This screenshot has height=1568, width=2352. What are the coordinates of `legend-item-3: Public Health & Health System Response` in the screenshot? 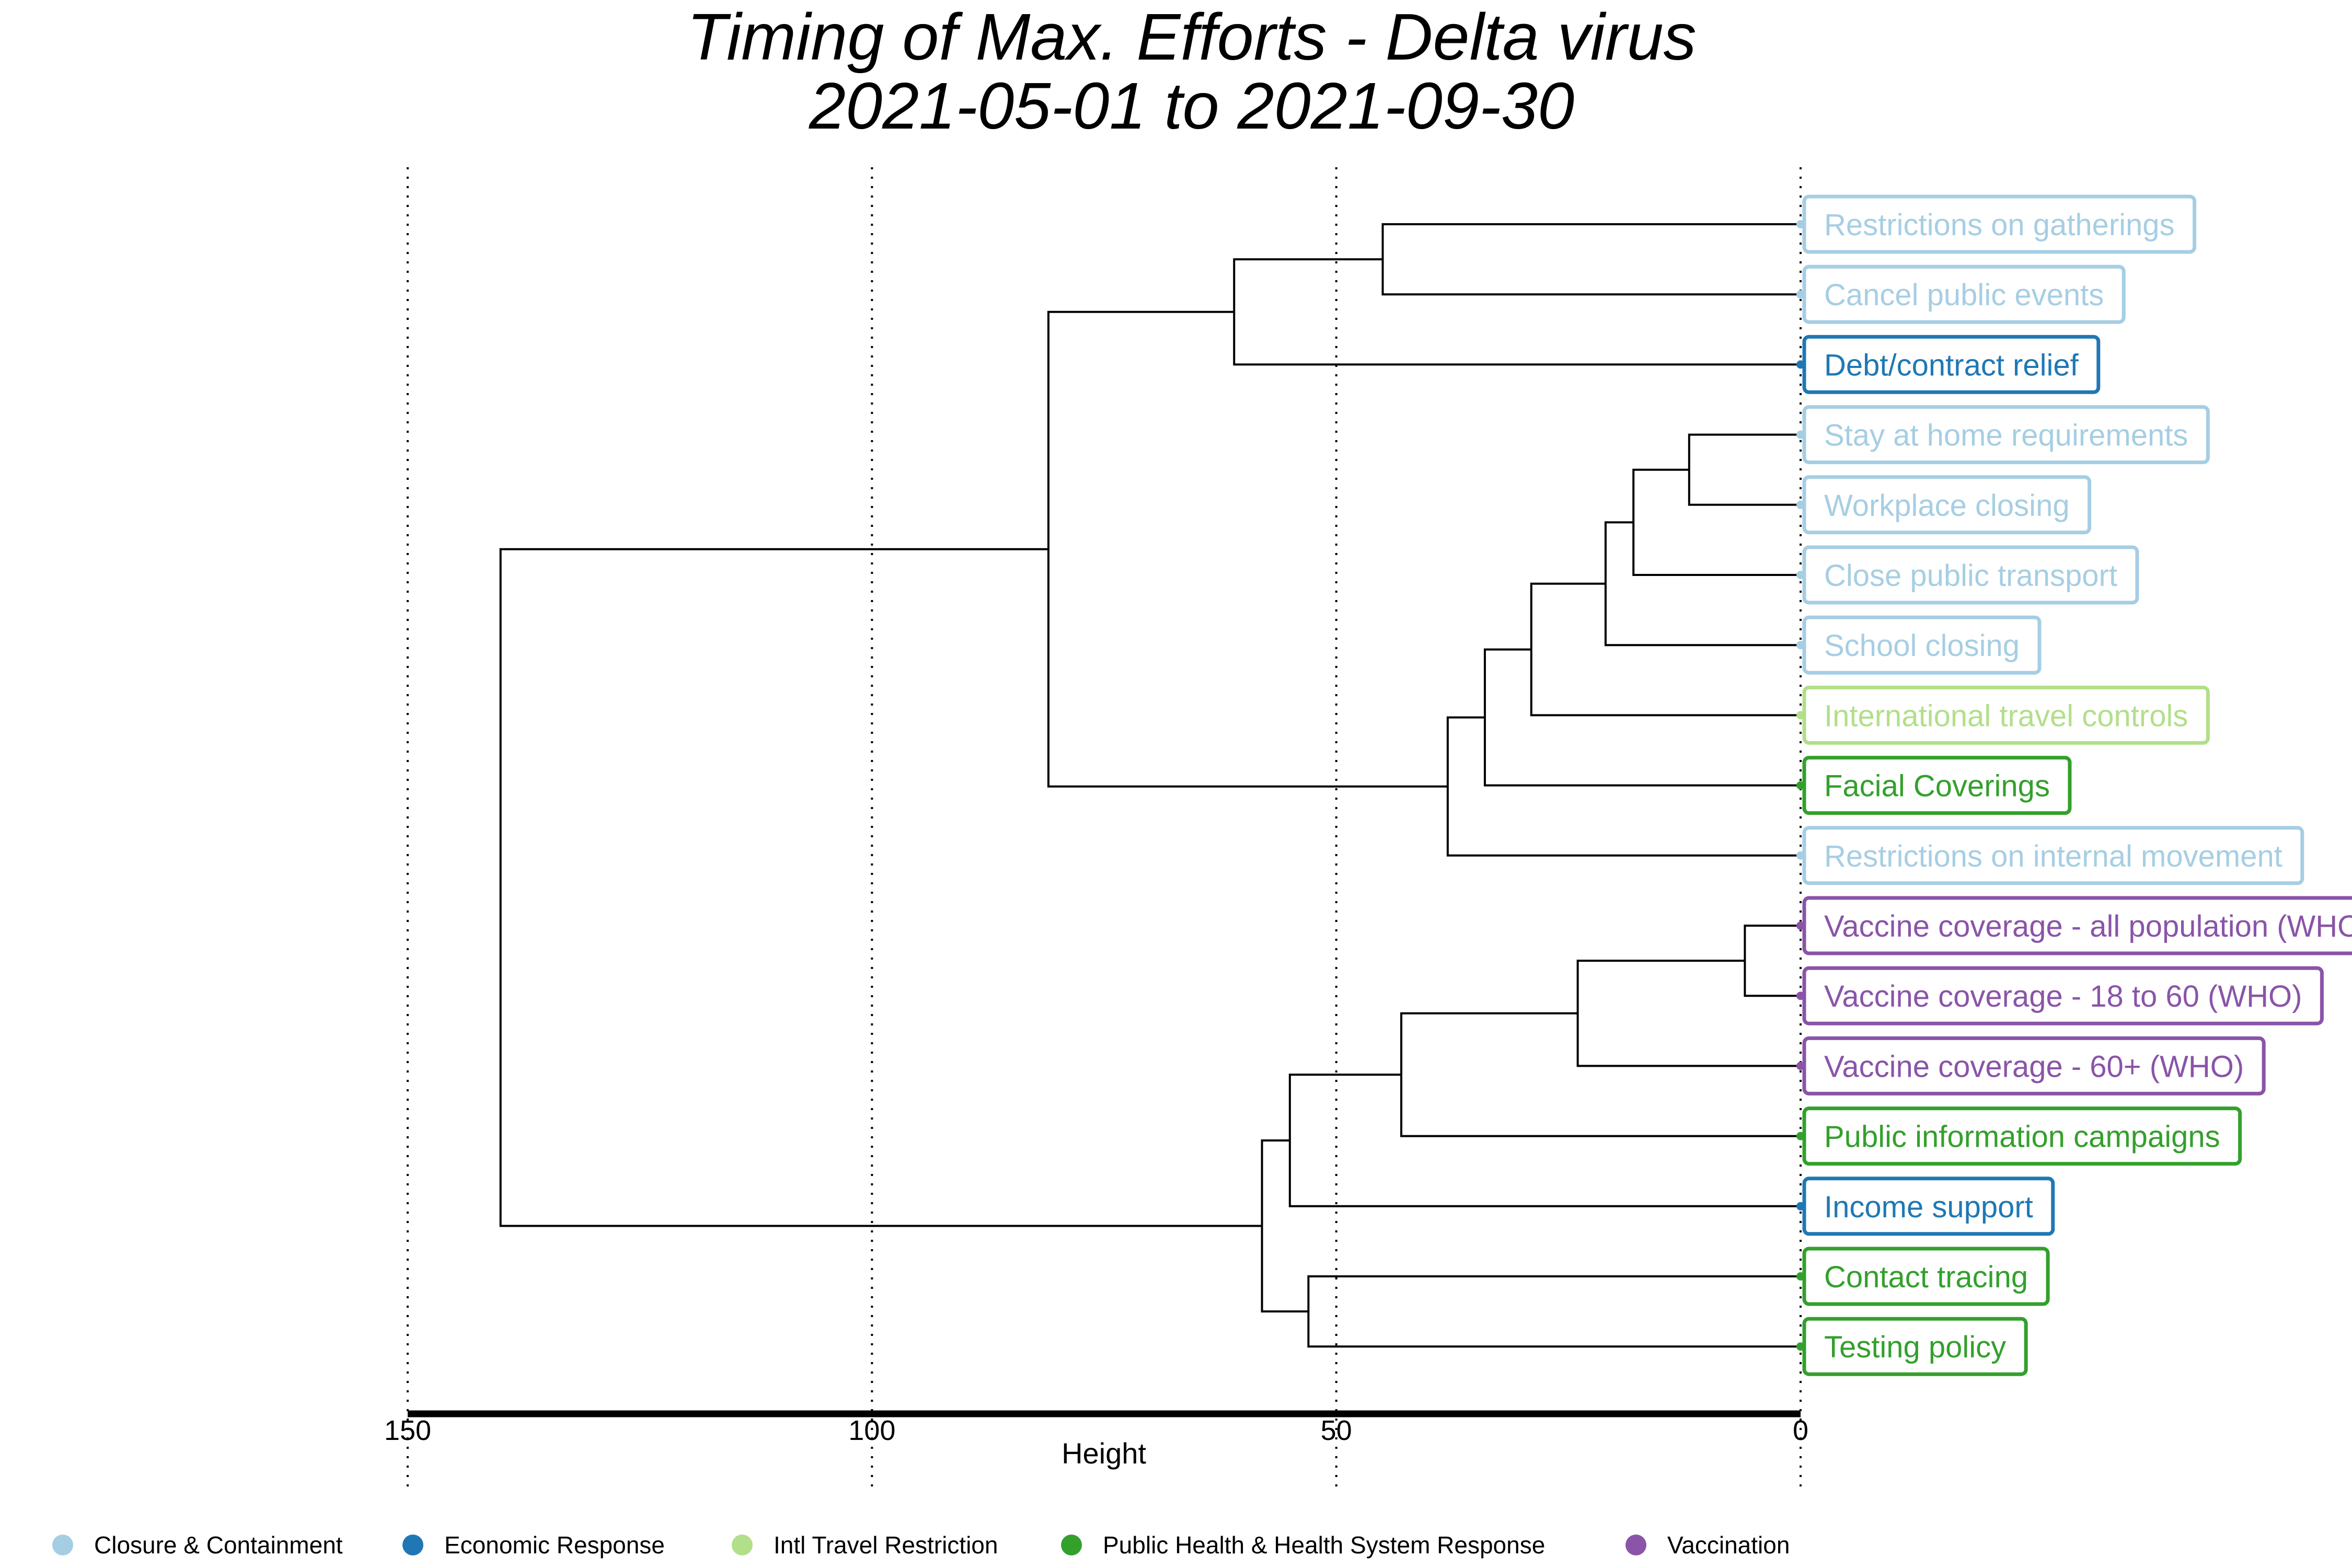 It's located at (1303, 1545).